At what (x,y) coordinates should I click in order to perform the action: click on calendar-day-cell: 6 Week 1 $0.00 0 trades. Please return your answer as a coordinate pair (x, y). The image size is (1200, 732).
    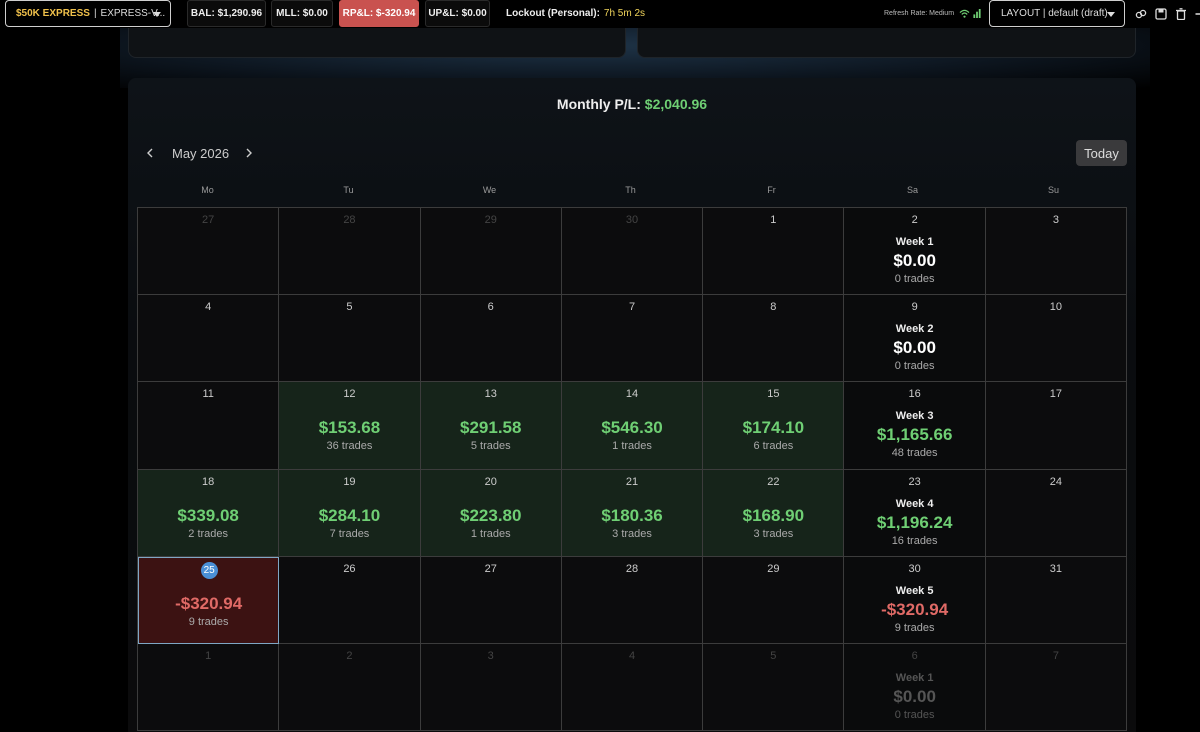
    Looking at the image, I should click on (915, 687).